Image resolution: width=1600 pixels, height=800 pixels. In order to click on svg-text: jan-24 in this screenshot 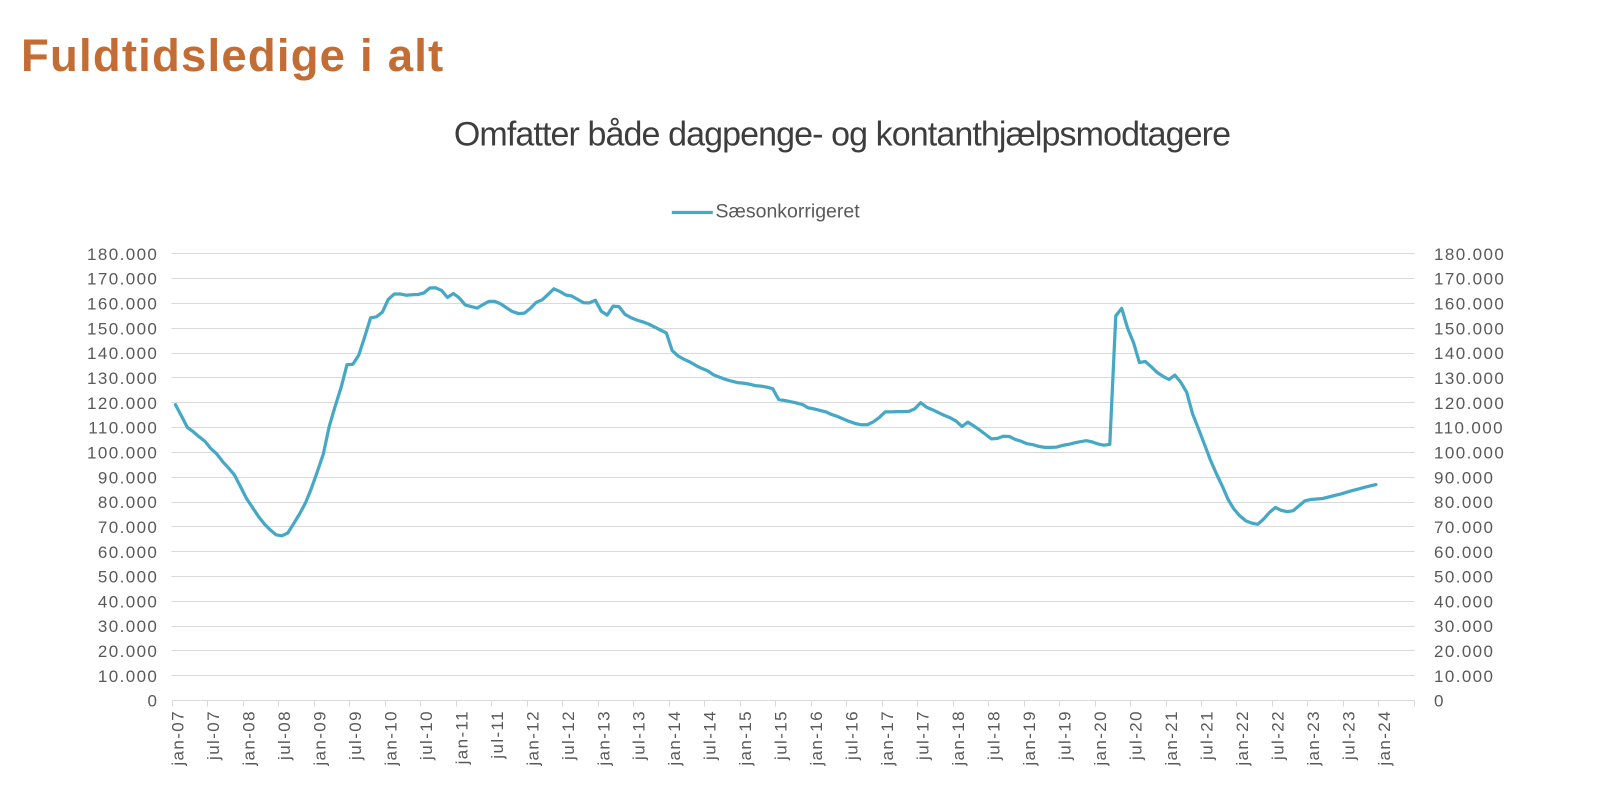, I will do `click(1384, 738)`.